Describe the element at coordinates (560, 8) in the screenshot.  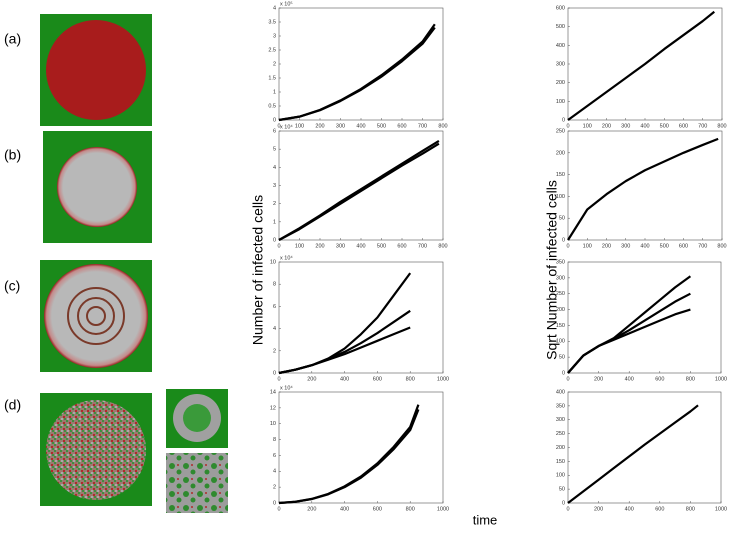
I see `y-tick-label: 600` at that location.